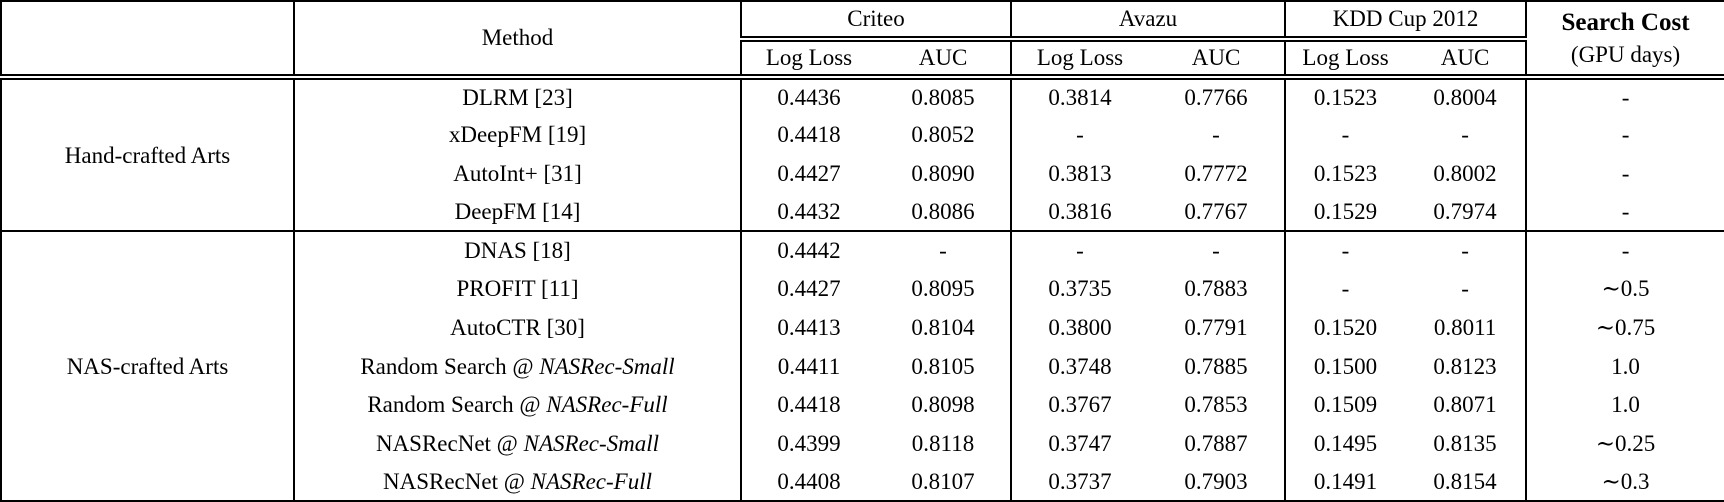  I want to click on column-header-search-cost: Search Cost (GPU days), so click(1625, 40).